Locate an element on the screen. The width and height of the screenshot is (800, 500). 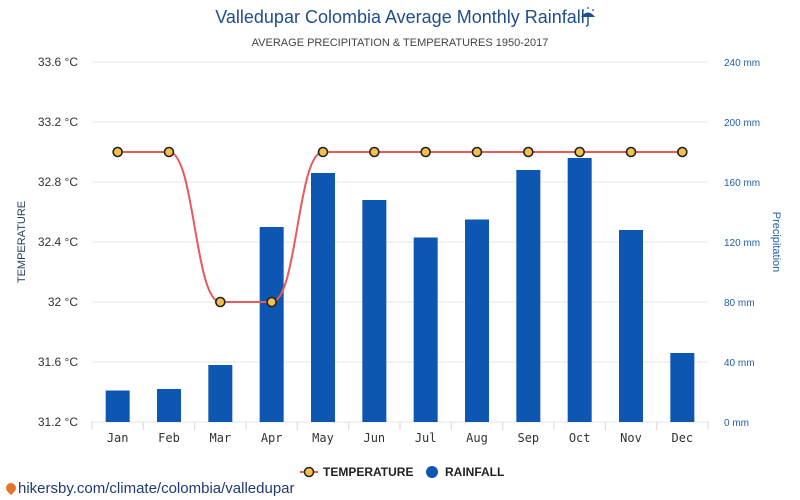
right-tick-label: 200 mm is located at coordinates (742, 123).